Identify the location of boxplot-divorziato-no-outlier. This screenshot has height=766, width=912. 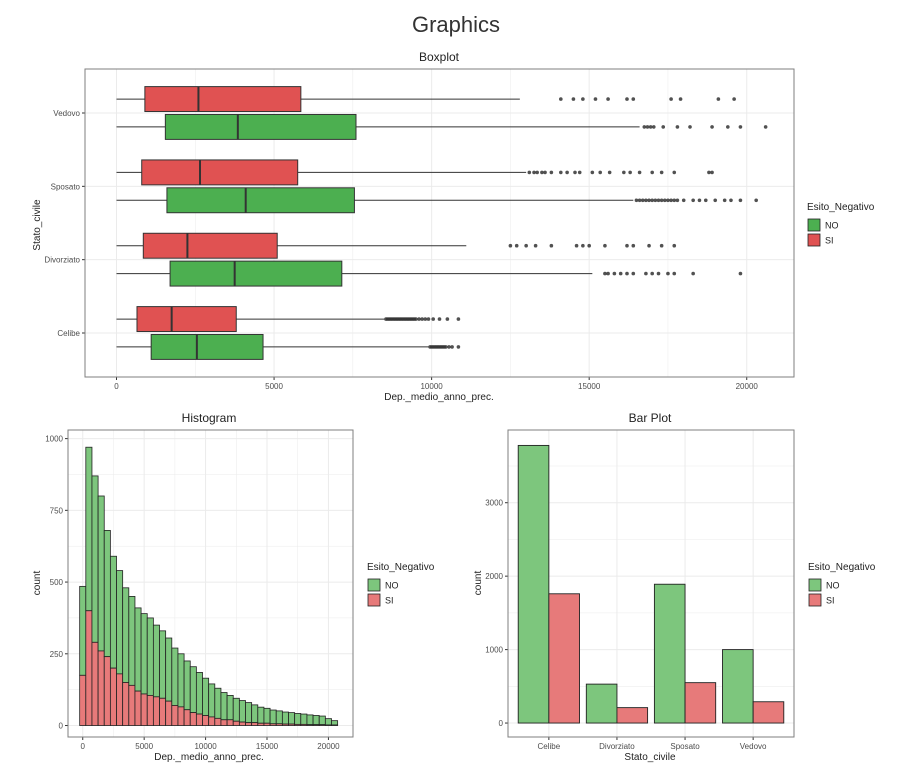
(658, 273).